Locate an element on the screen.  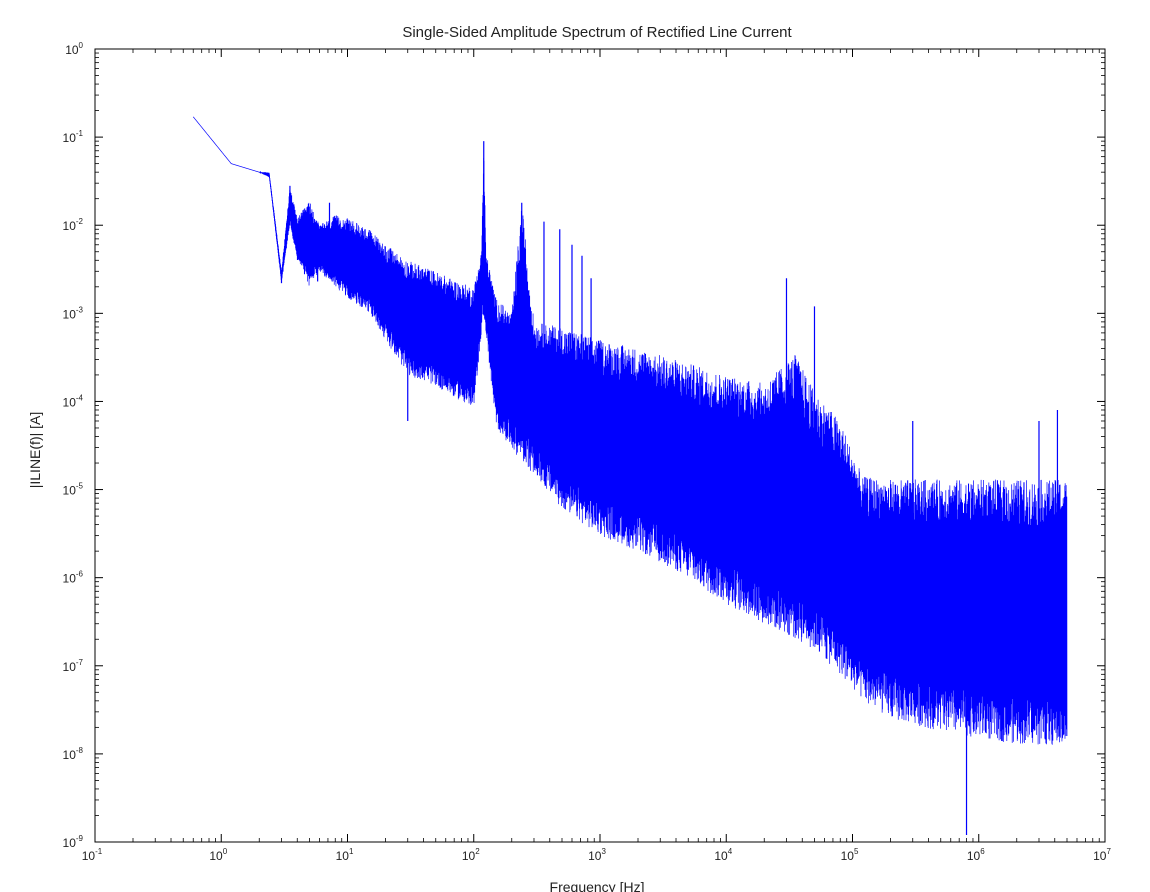
y-tick-label: 10⁻⁸ is located at coordinates (73, 754).